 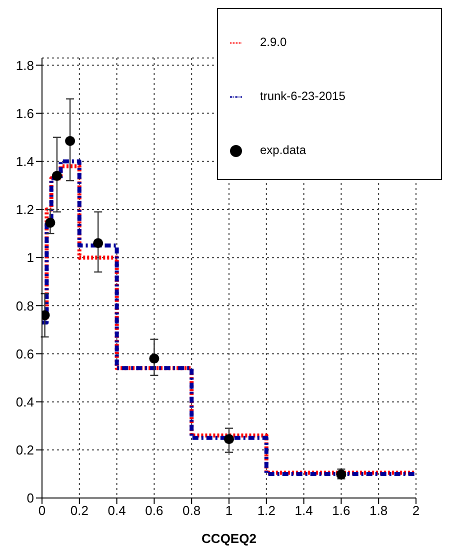 What do you see at coordinates (266, 510) in the screenshot?
I see `x-tick-label: 1.2` at bounding box center [266, 510].